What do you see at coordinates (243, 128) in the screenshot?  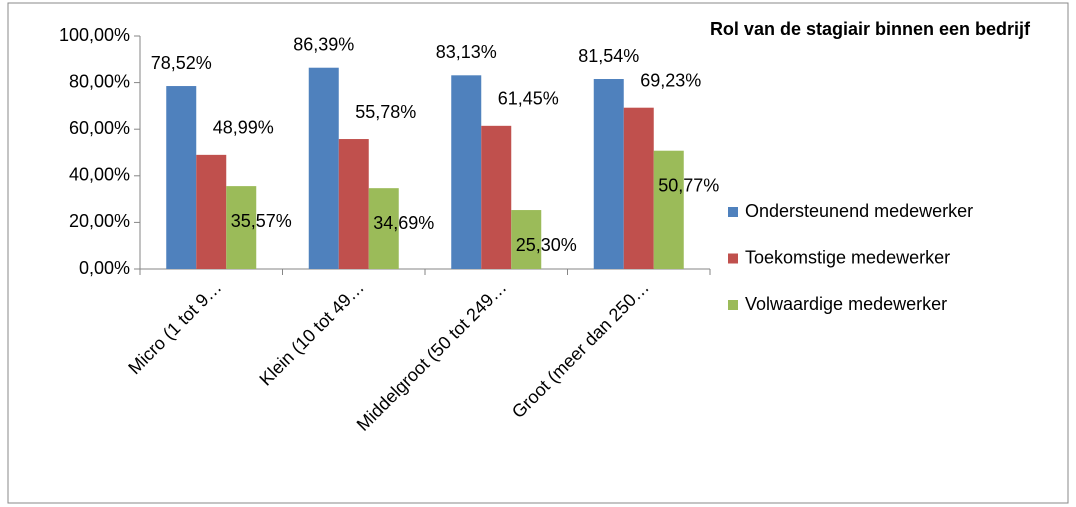 I see `data-label: 48,99%` at bounding box center [243, 128].